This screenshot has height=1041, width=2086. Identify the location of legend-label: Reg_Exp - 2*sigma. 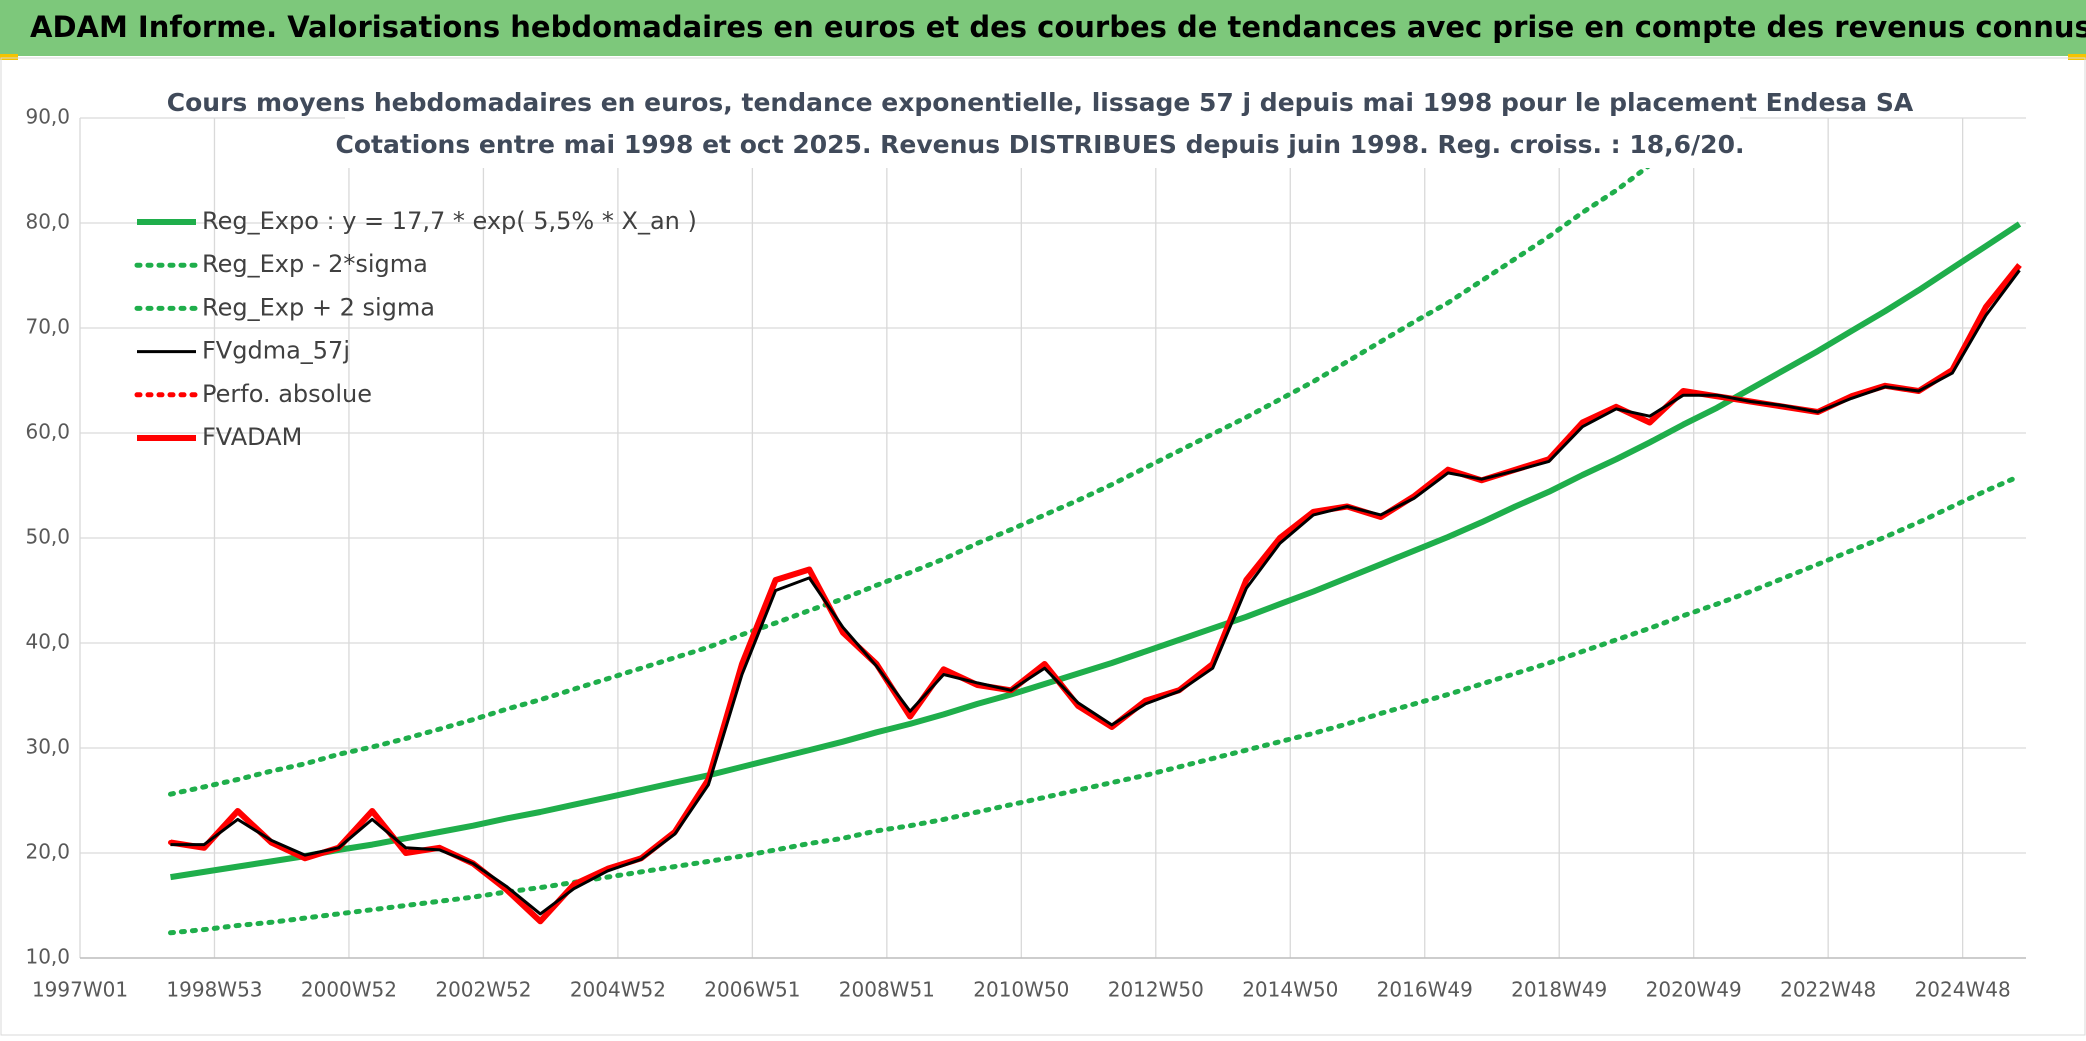
(315, 264).